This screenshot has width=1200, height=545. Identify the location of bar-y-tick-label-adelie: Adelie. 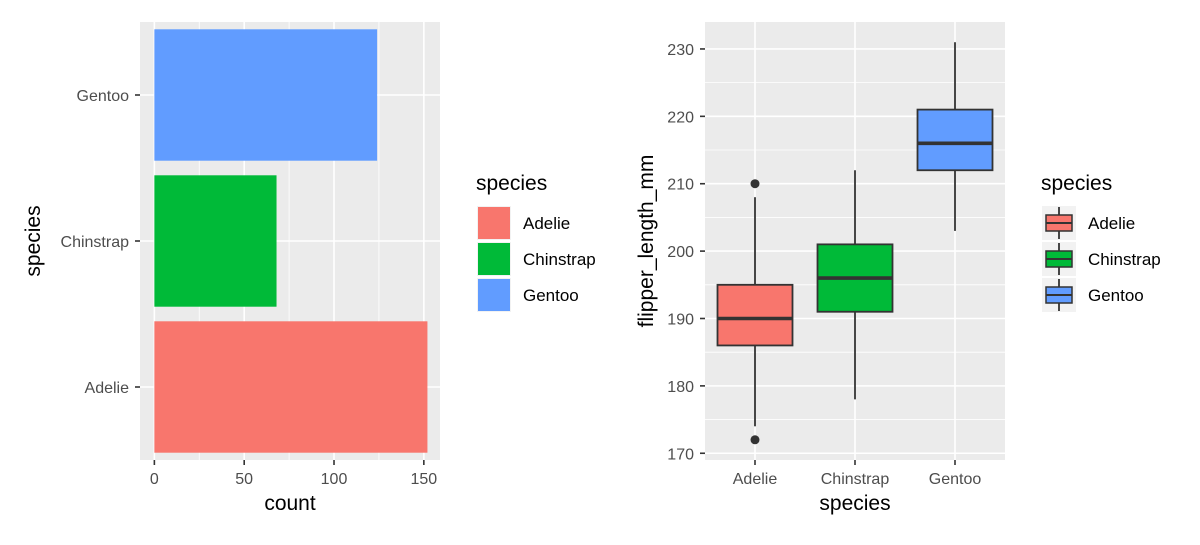
(107, 388).